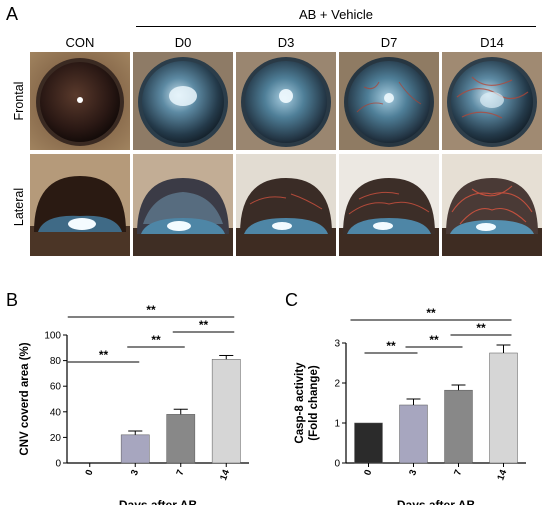 This screenshot has width=550, height=508. What do you see at coordinates (492, 42) in the screenshot?
I see `column-label-d14: D14` at bounding box center [492, 42].